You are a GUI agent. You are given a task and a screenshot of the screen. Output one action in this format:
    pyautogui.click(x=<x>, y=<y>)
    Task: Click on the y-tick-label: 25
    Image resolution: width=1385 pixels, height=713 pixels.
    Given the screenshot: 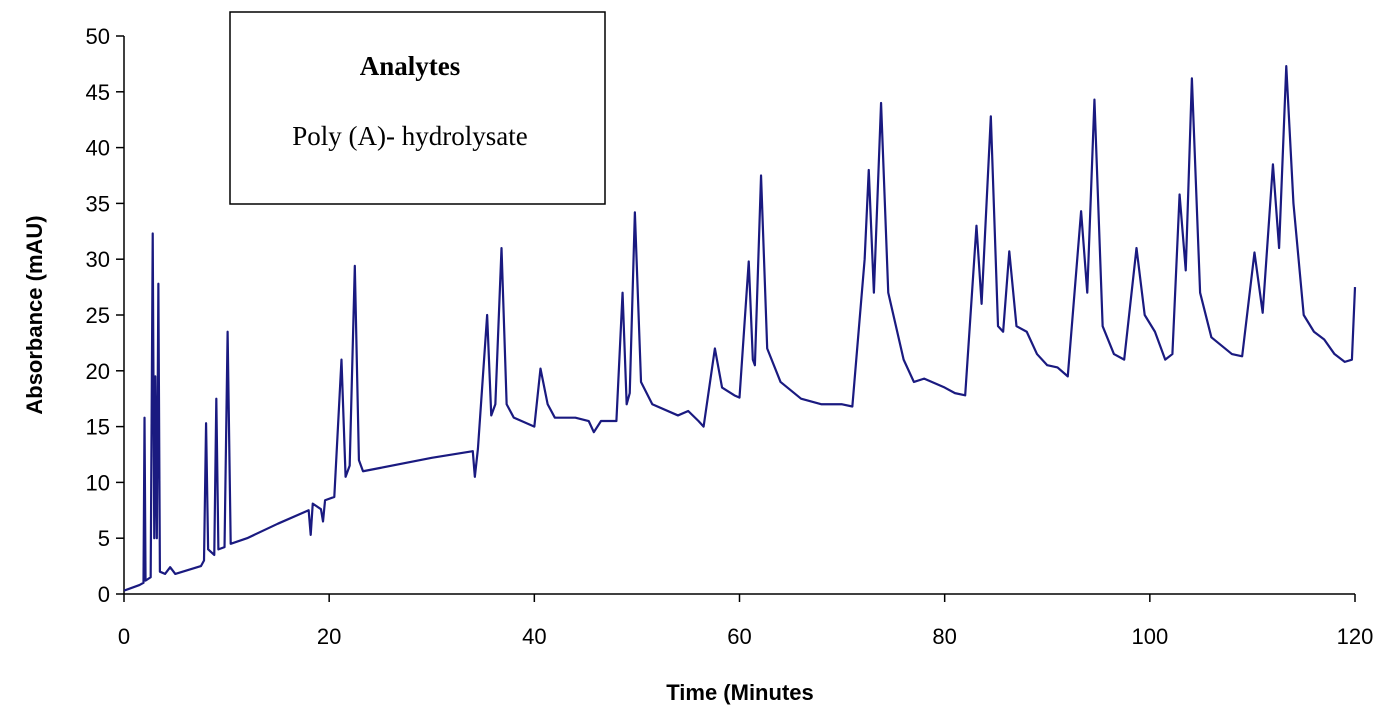 What is the action you would take?
    pyautogui.click(x=98, y=315)
    